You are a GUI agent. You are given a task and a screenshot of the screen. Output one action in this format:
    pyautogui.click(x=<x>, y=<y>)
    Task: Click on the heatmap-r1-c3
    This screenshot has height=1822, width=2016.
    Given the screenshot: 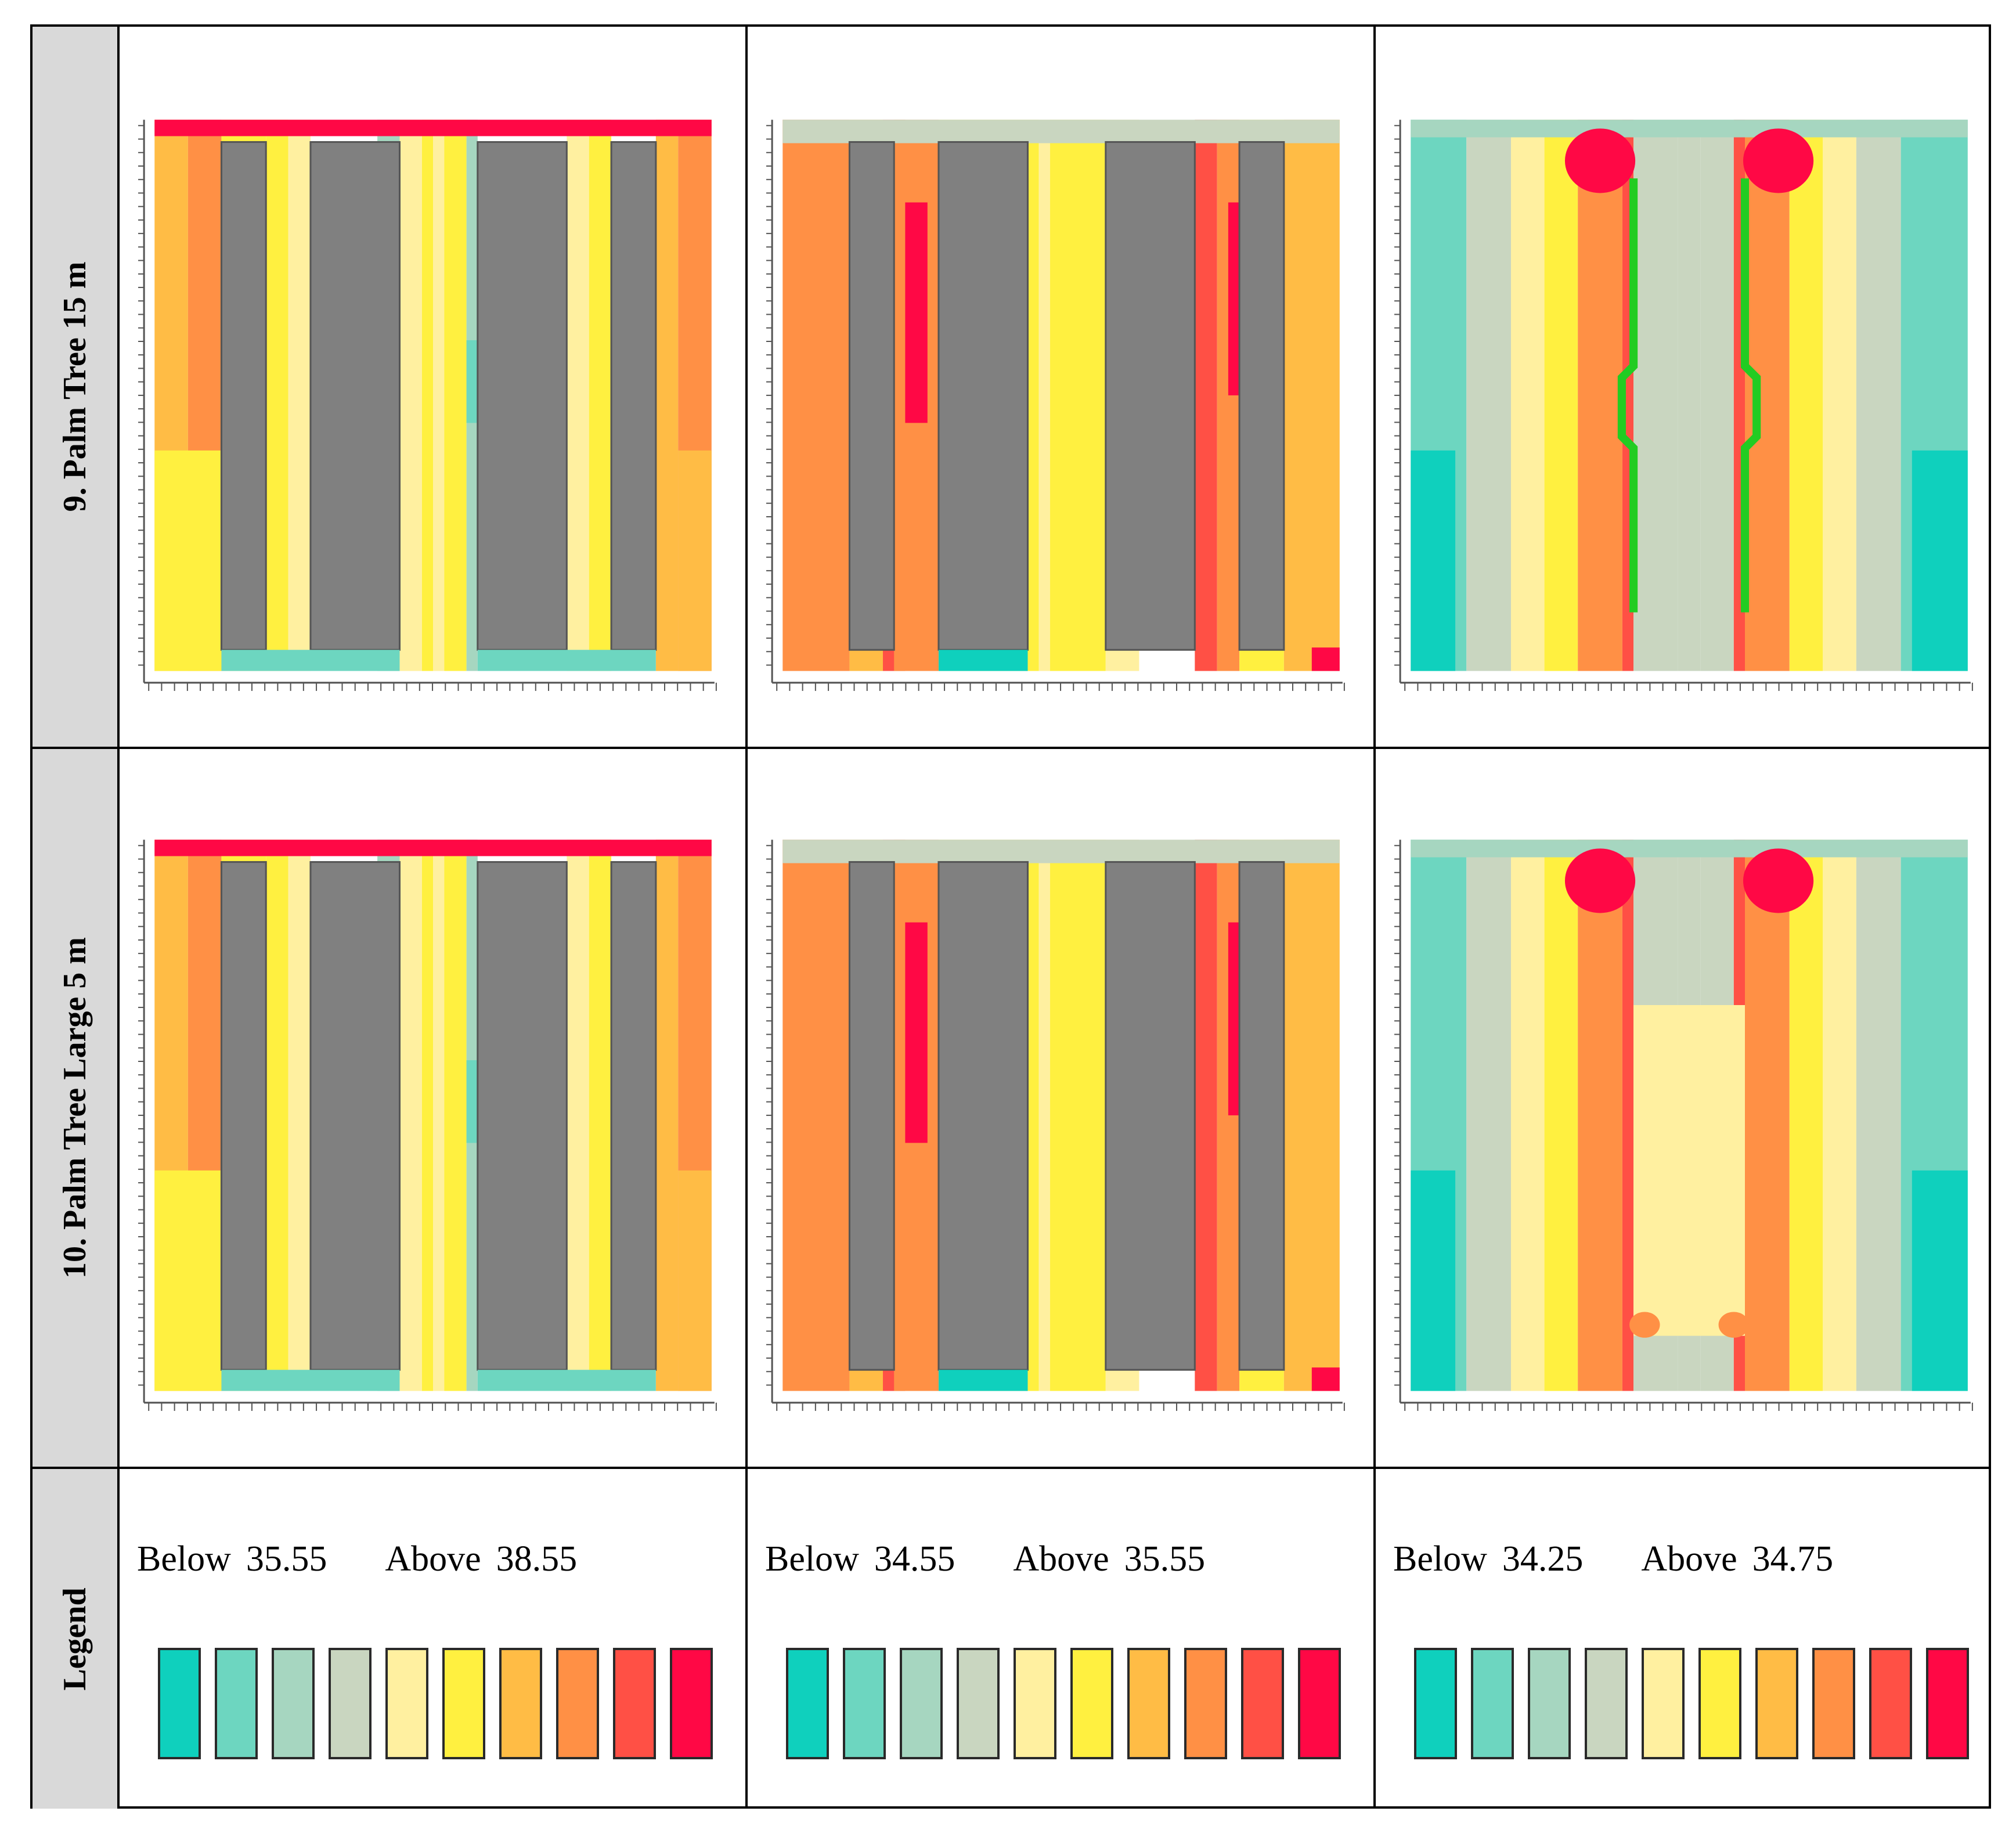 What is the action you would take?
    pyautogui.click(x=1686, y=401)
    